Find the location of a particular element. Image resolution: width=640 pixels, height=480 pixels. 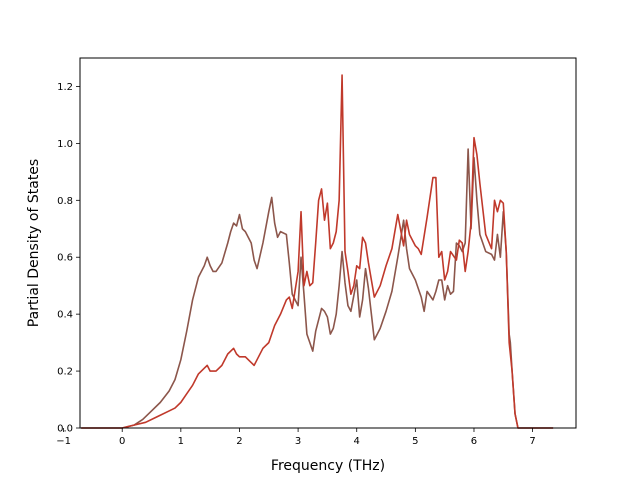

x-tick-label: 4 is located at coordinates (357, 441).